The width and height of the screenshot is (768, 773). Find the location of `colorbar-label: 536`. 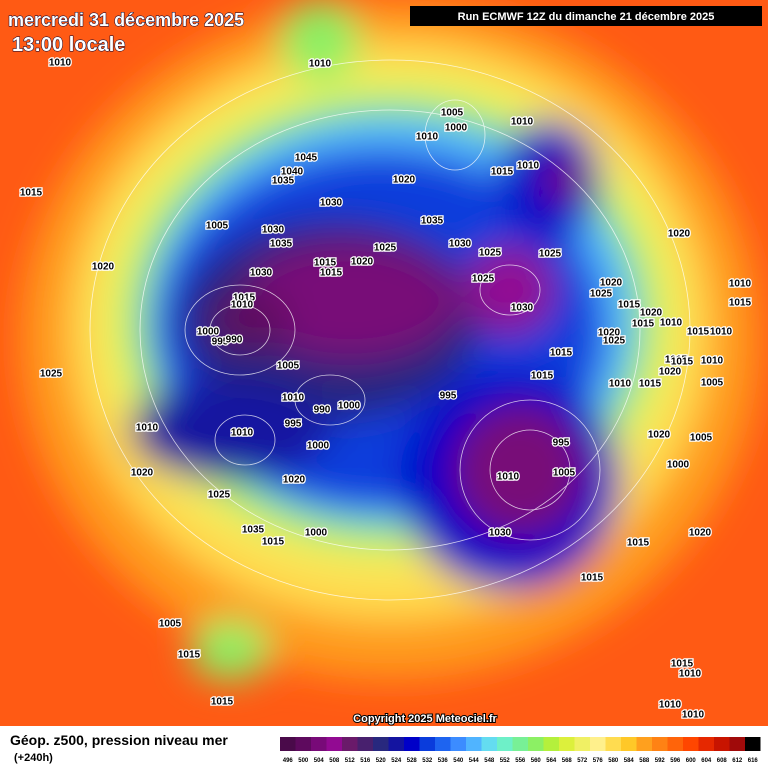

colorbar-label: 536 is located at coordinates (443, 761).